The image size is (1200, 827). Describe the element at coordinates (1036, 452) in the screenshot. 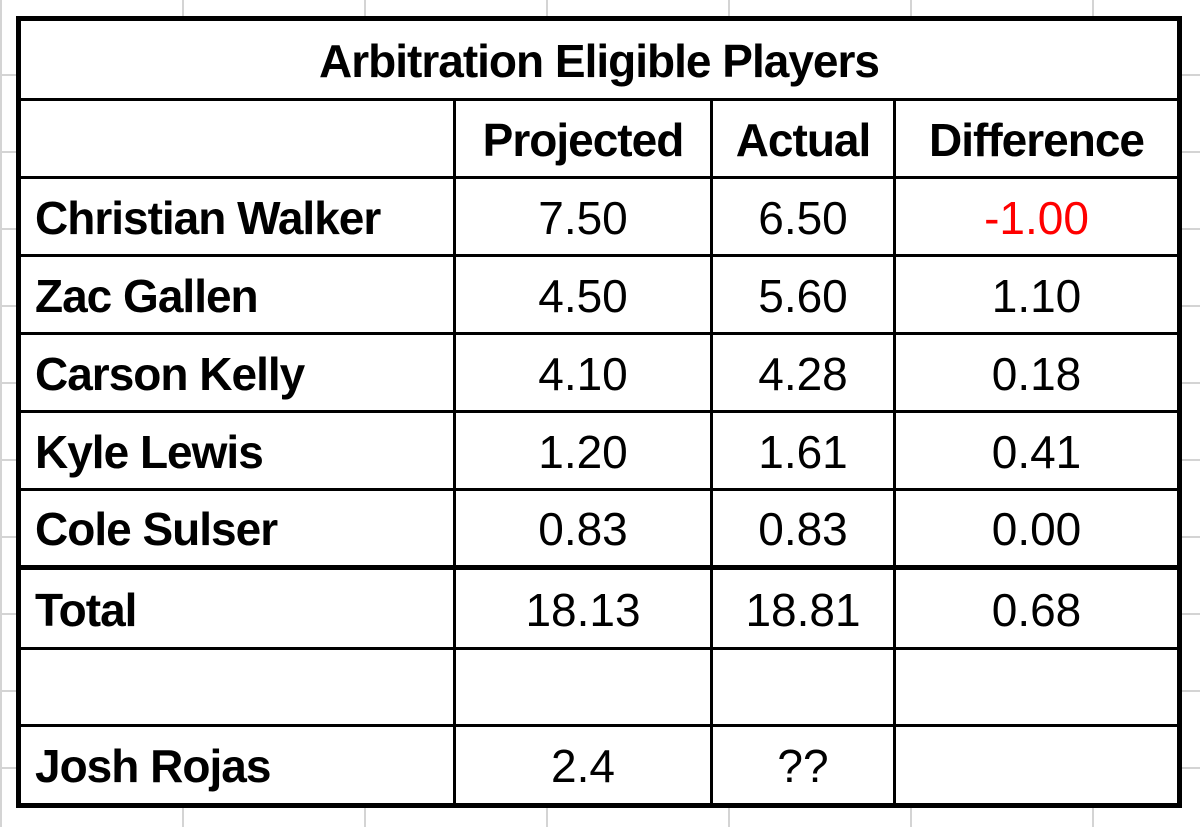

I see `row-difference: 0.41` at that location.